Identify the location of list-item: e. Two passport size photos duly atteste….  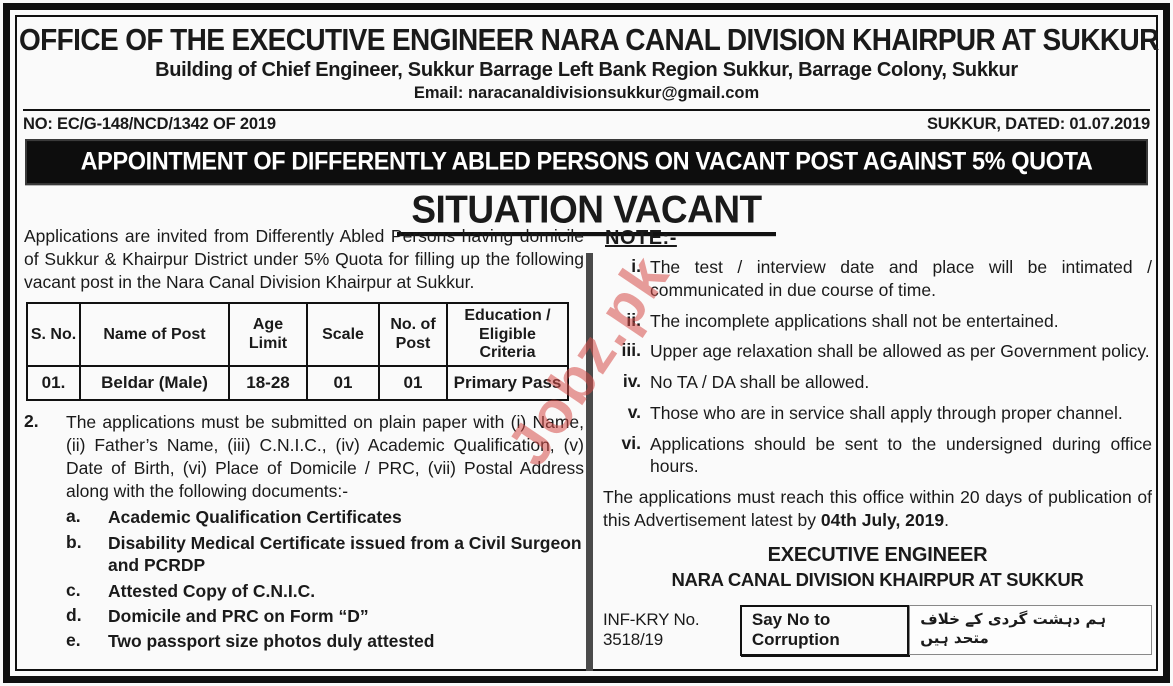
(325, 641).